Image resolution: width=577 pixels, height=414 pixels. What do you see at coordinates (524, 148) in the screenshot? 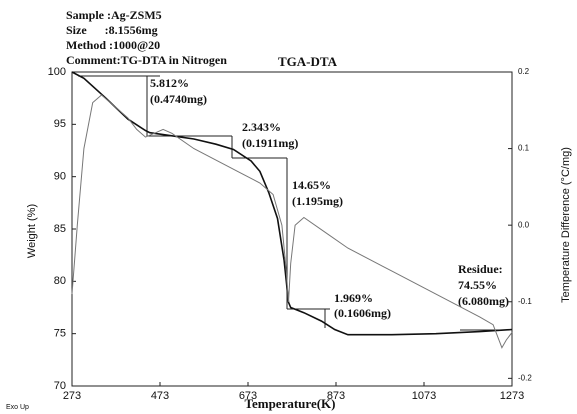
I see `y2-tick-label: 0.1` at bounding box center [524, 148].